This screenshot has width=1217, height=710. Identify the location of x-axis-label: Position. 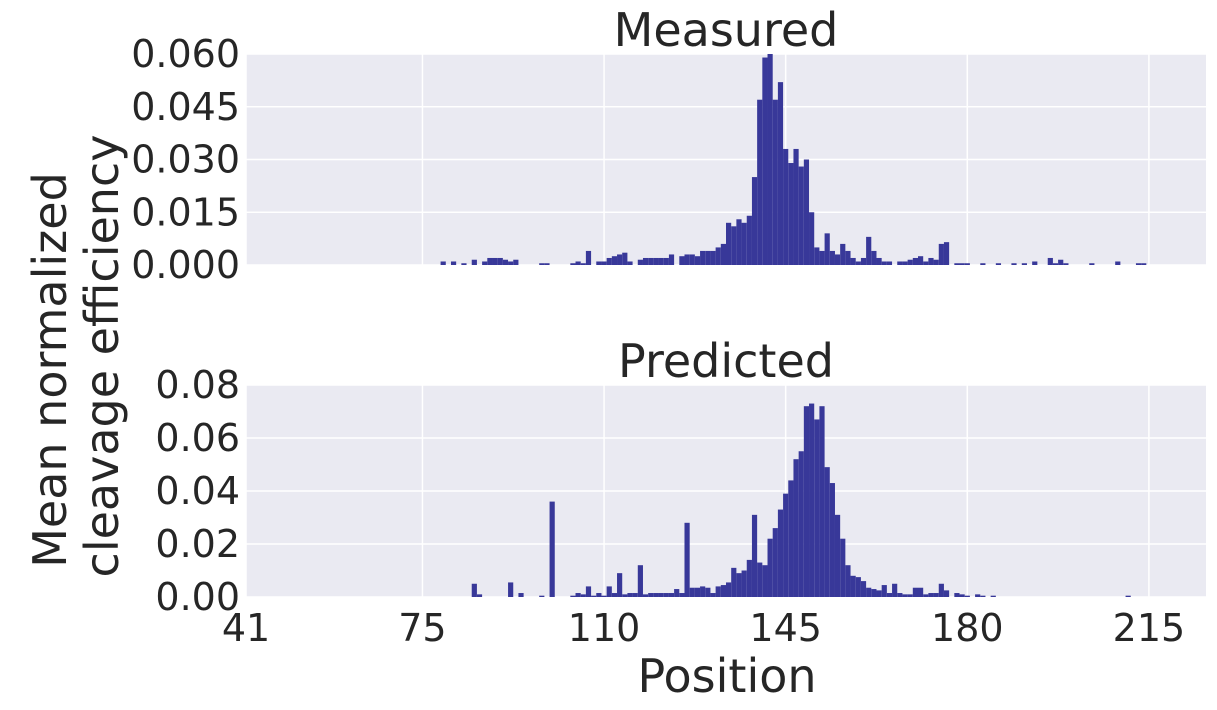
(726, 676).